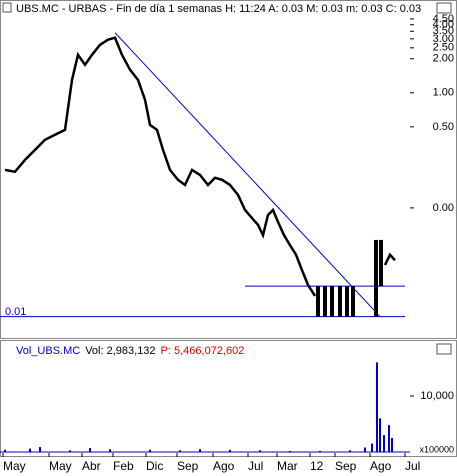 This screenshot has height=476, width=457. I want to click on y-tick-label: 0.50, so click(443, 127).